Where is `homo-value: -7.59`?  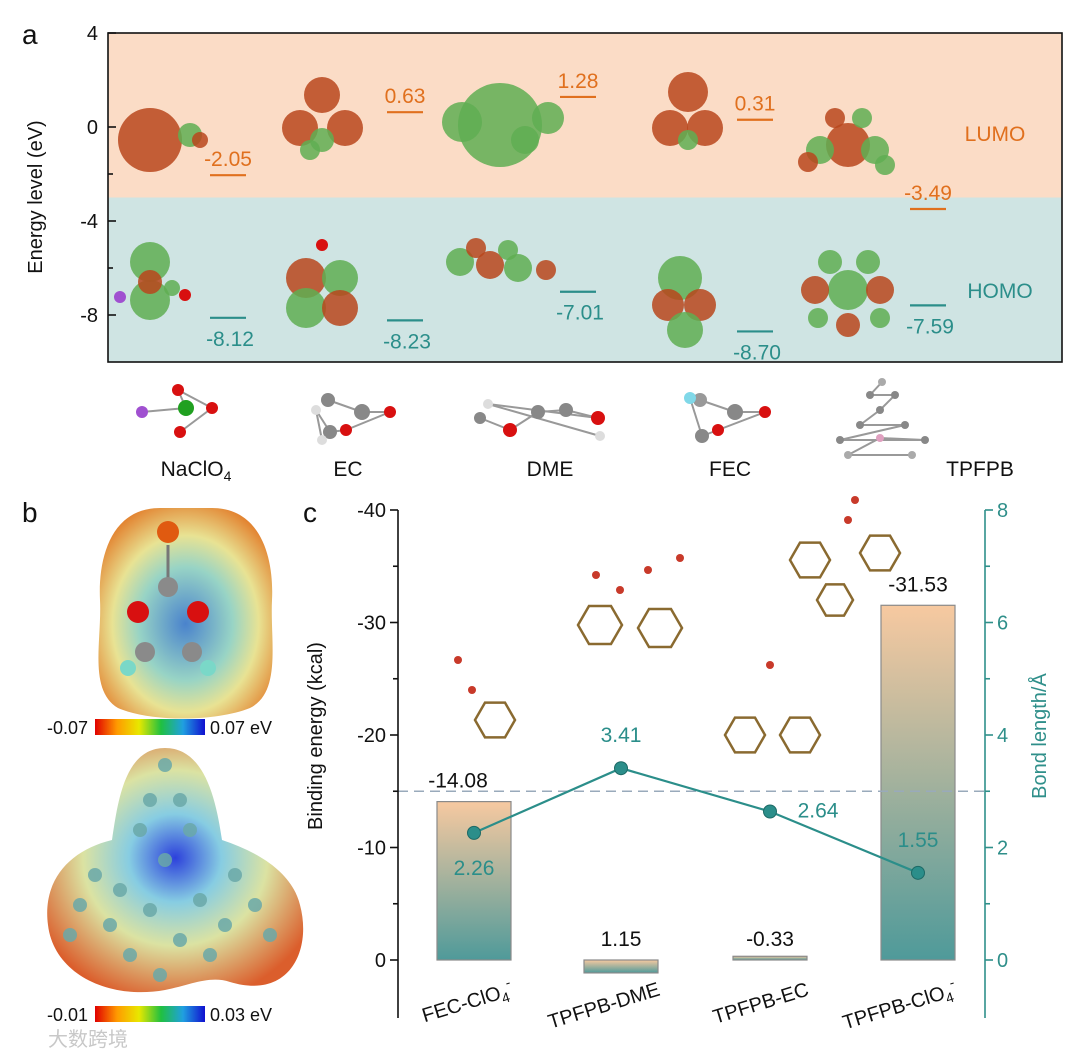 homo-value: -7.59 is located at coordinates (930, 326).